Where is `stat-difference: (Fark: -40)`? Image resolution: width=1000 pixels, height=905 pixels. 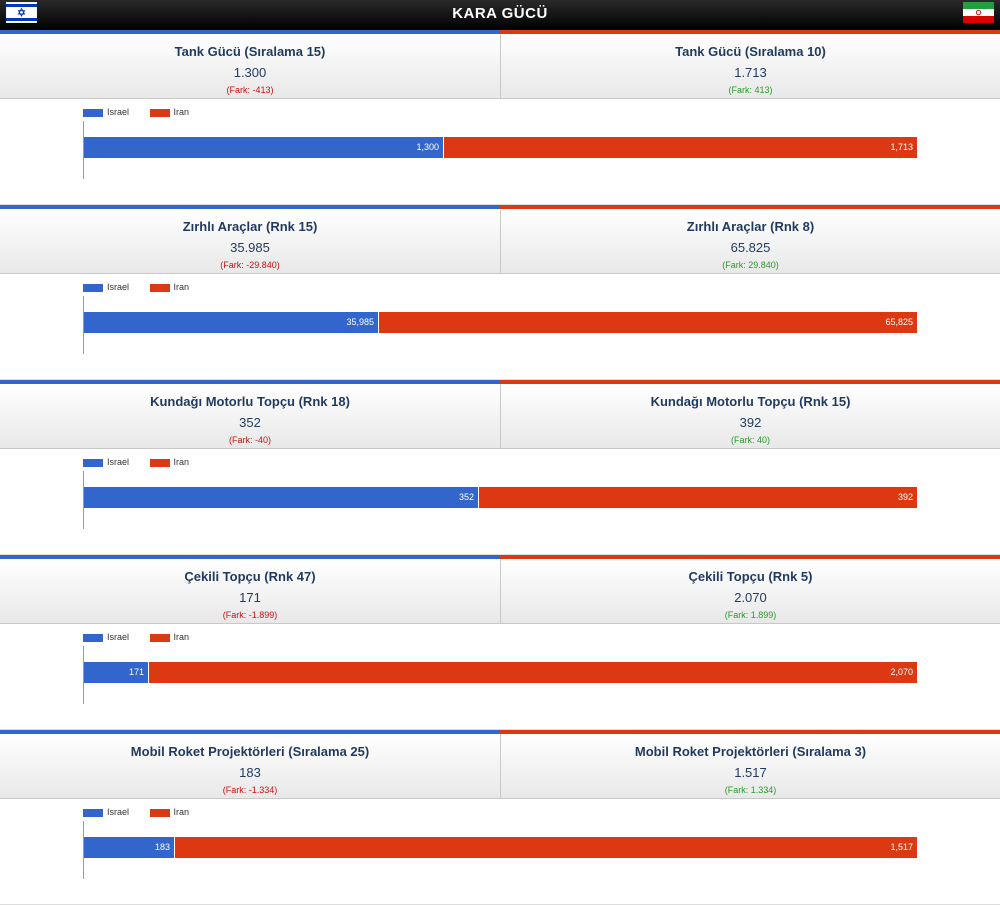 stat-difference: (Fark: -40) is located at coordinates (249, 440).